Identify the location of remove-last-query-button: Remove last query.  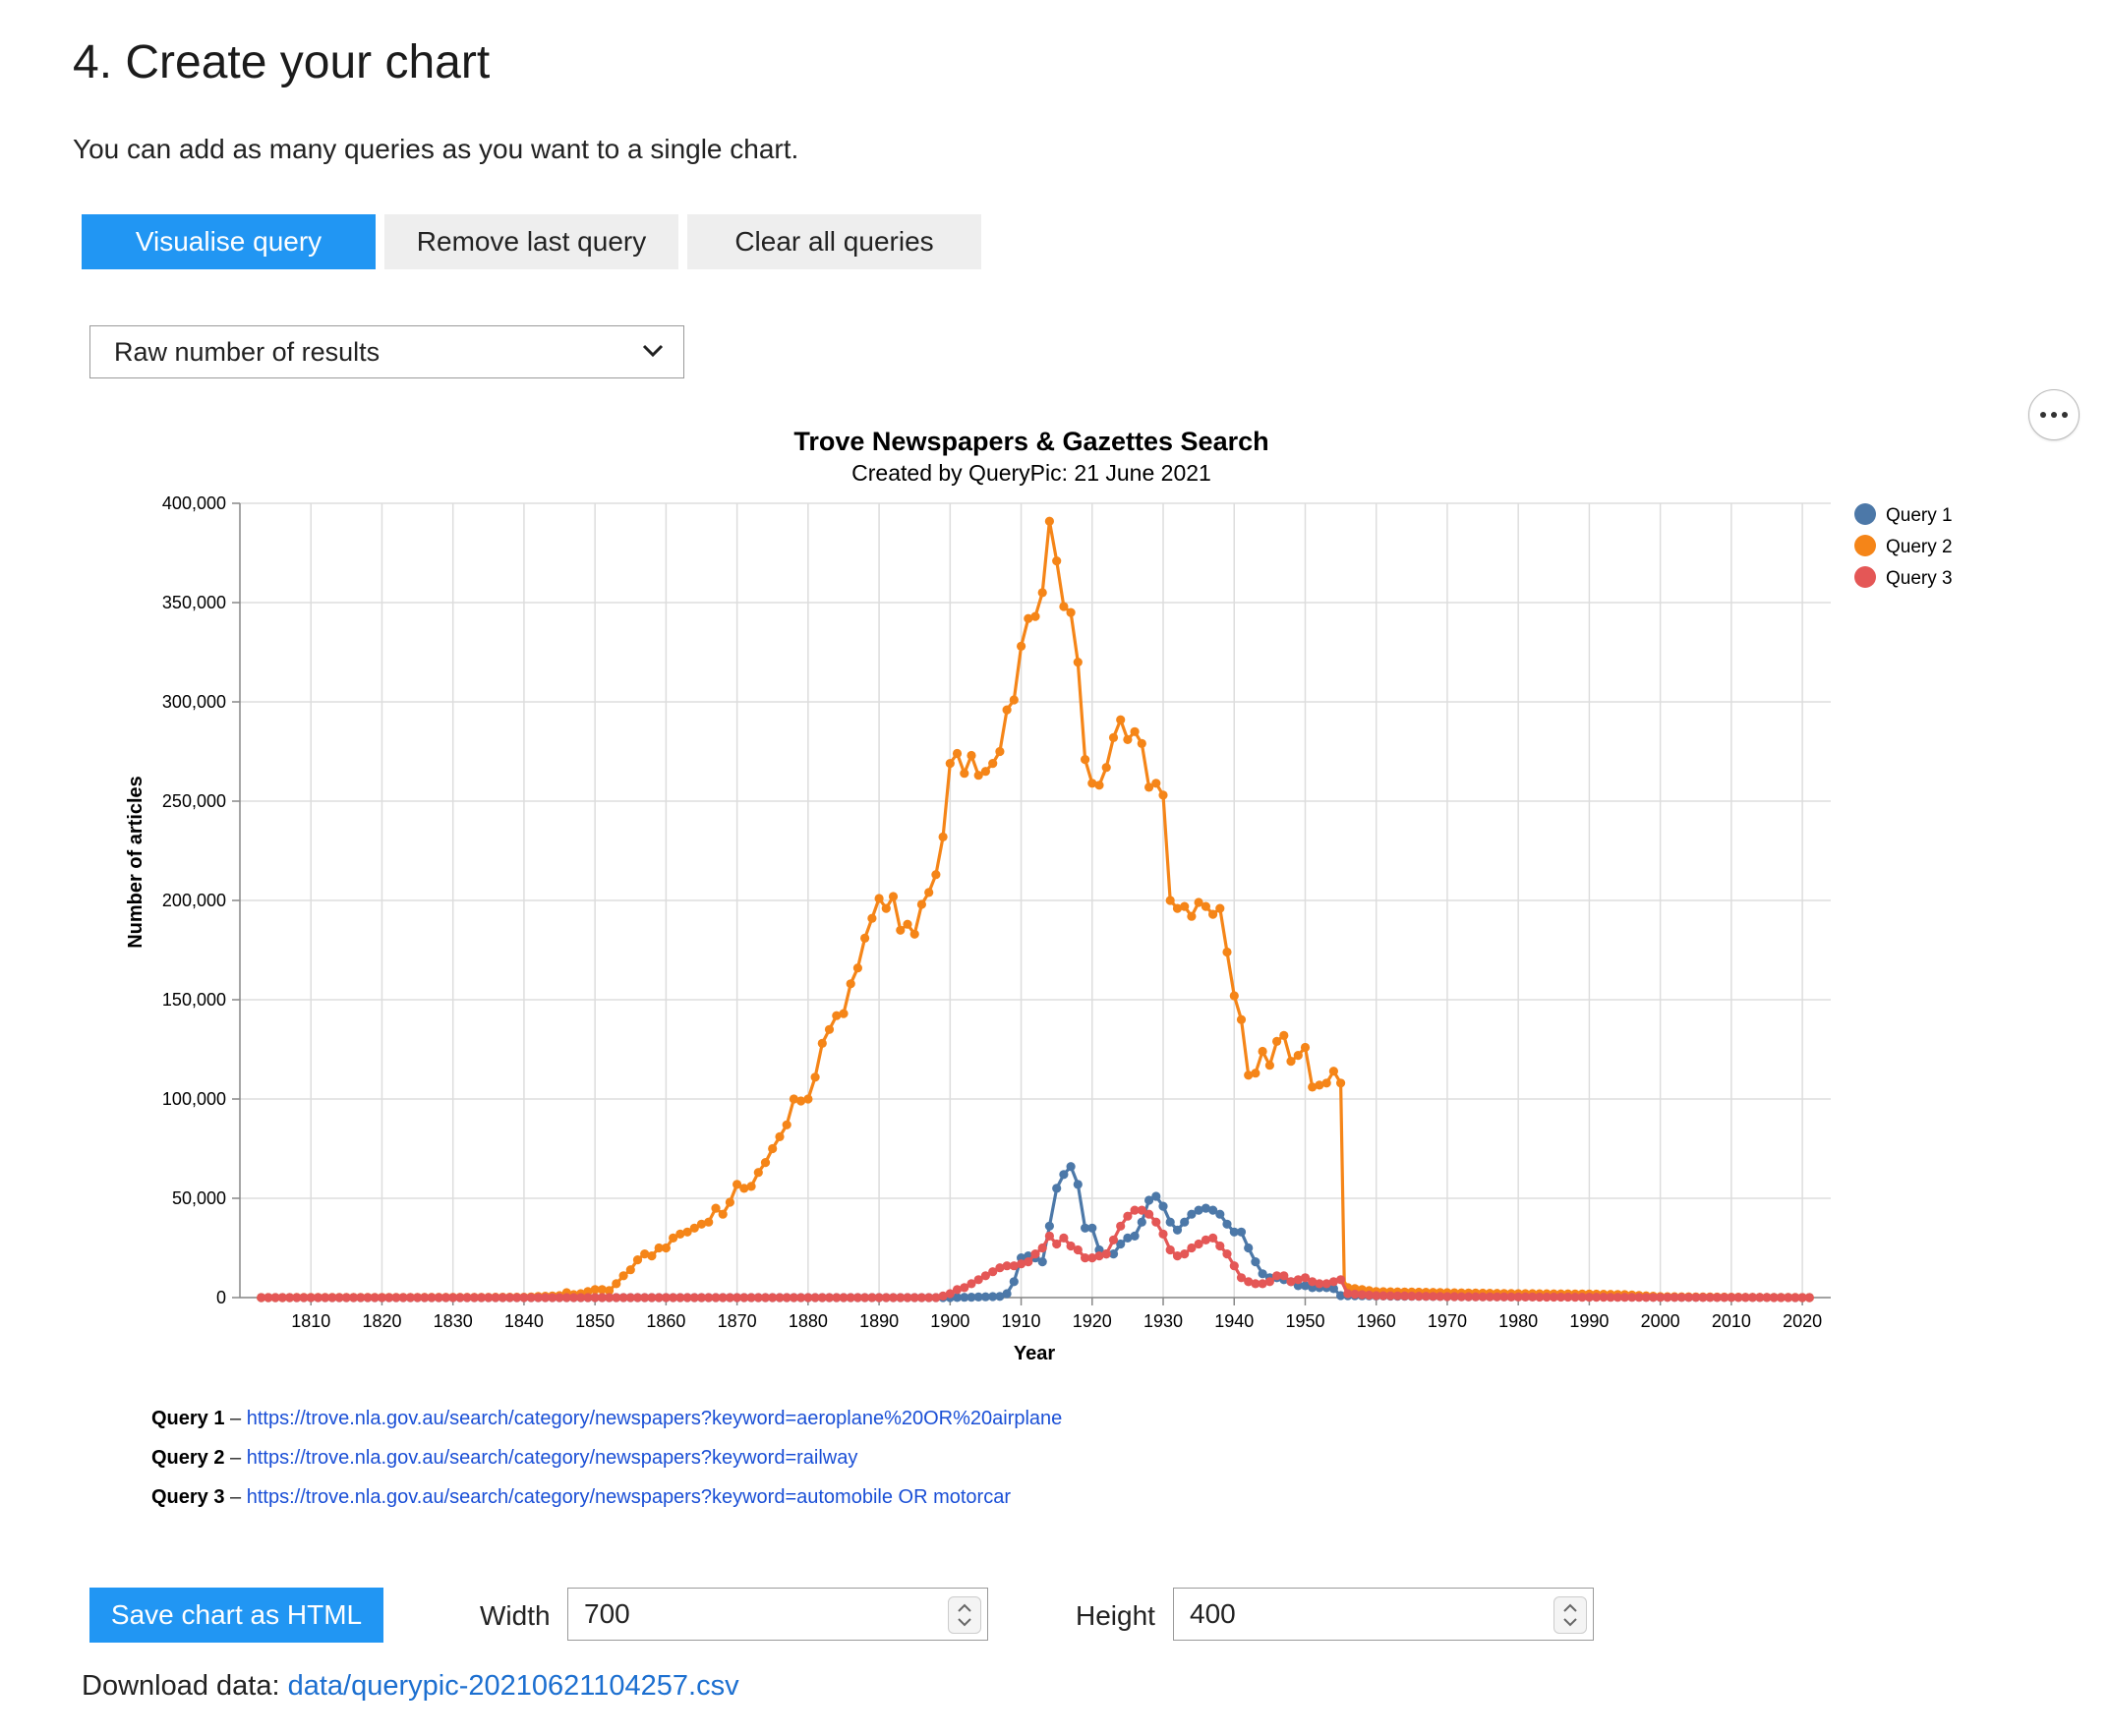
(531, 241).